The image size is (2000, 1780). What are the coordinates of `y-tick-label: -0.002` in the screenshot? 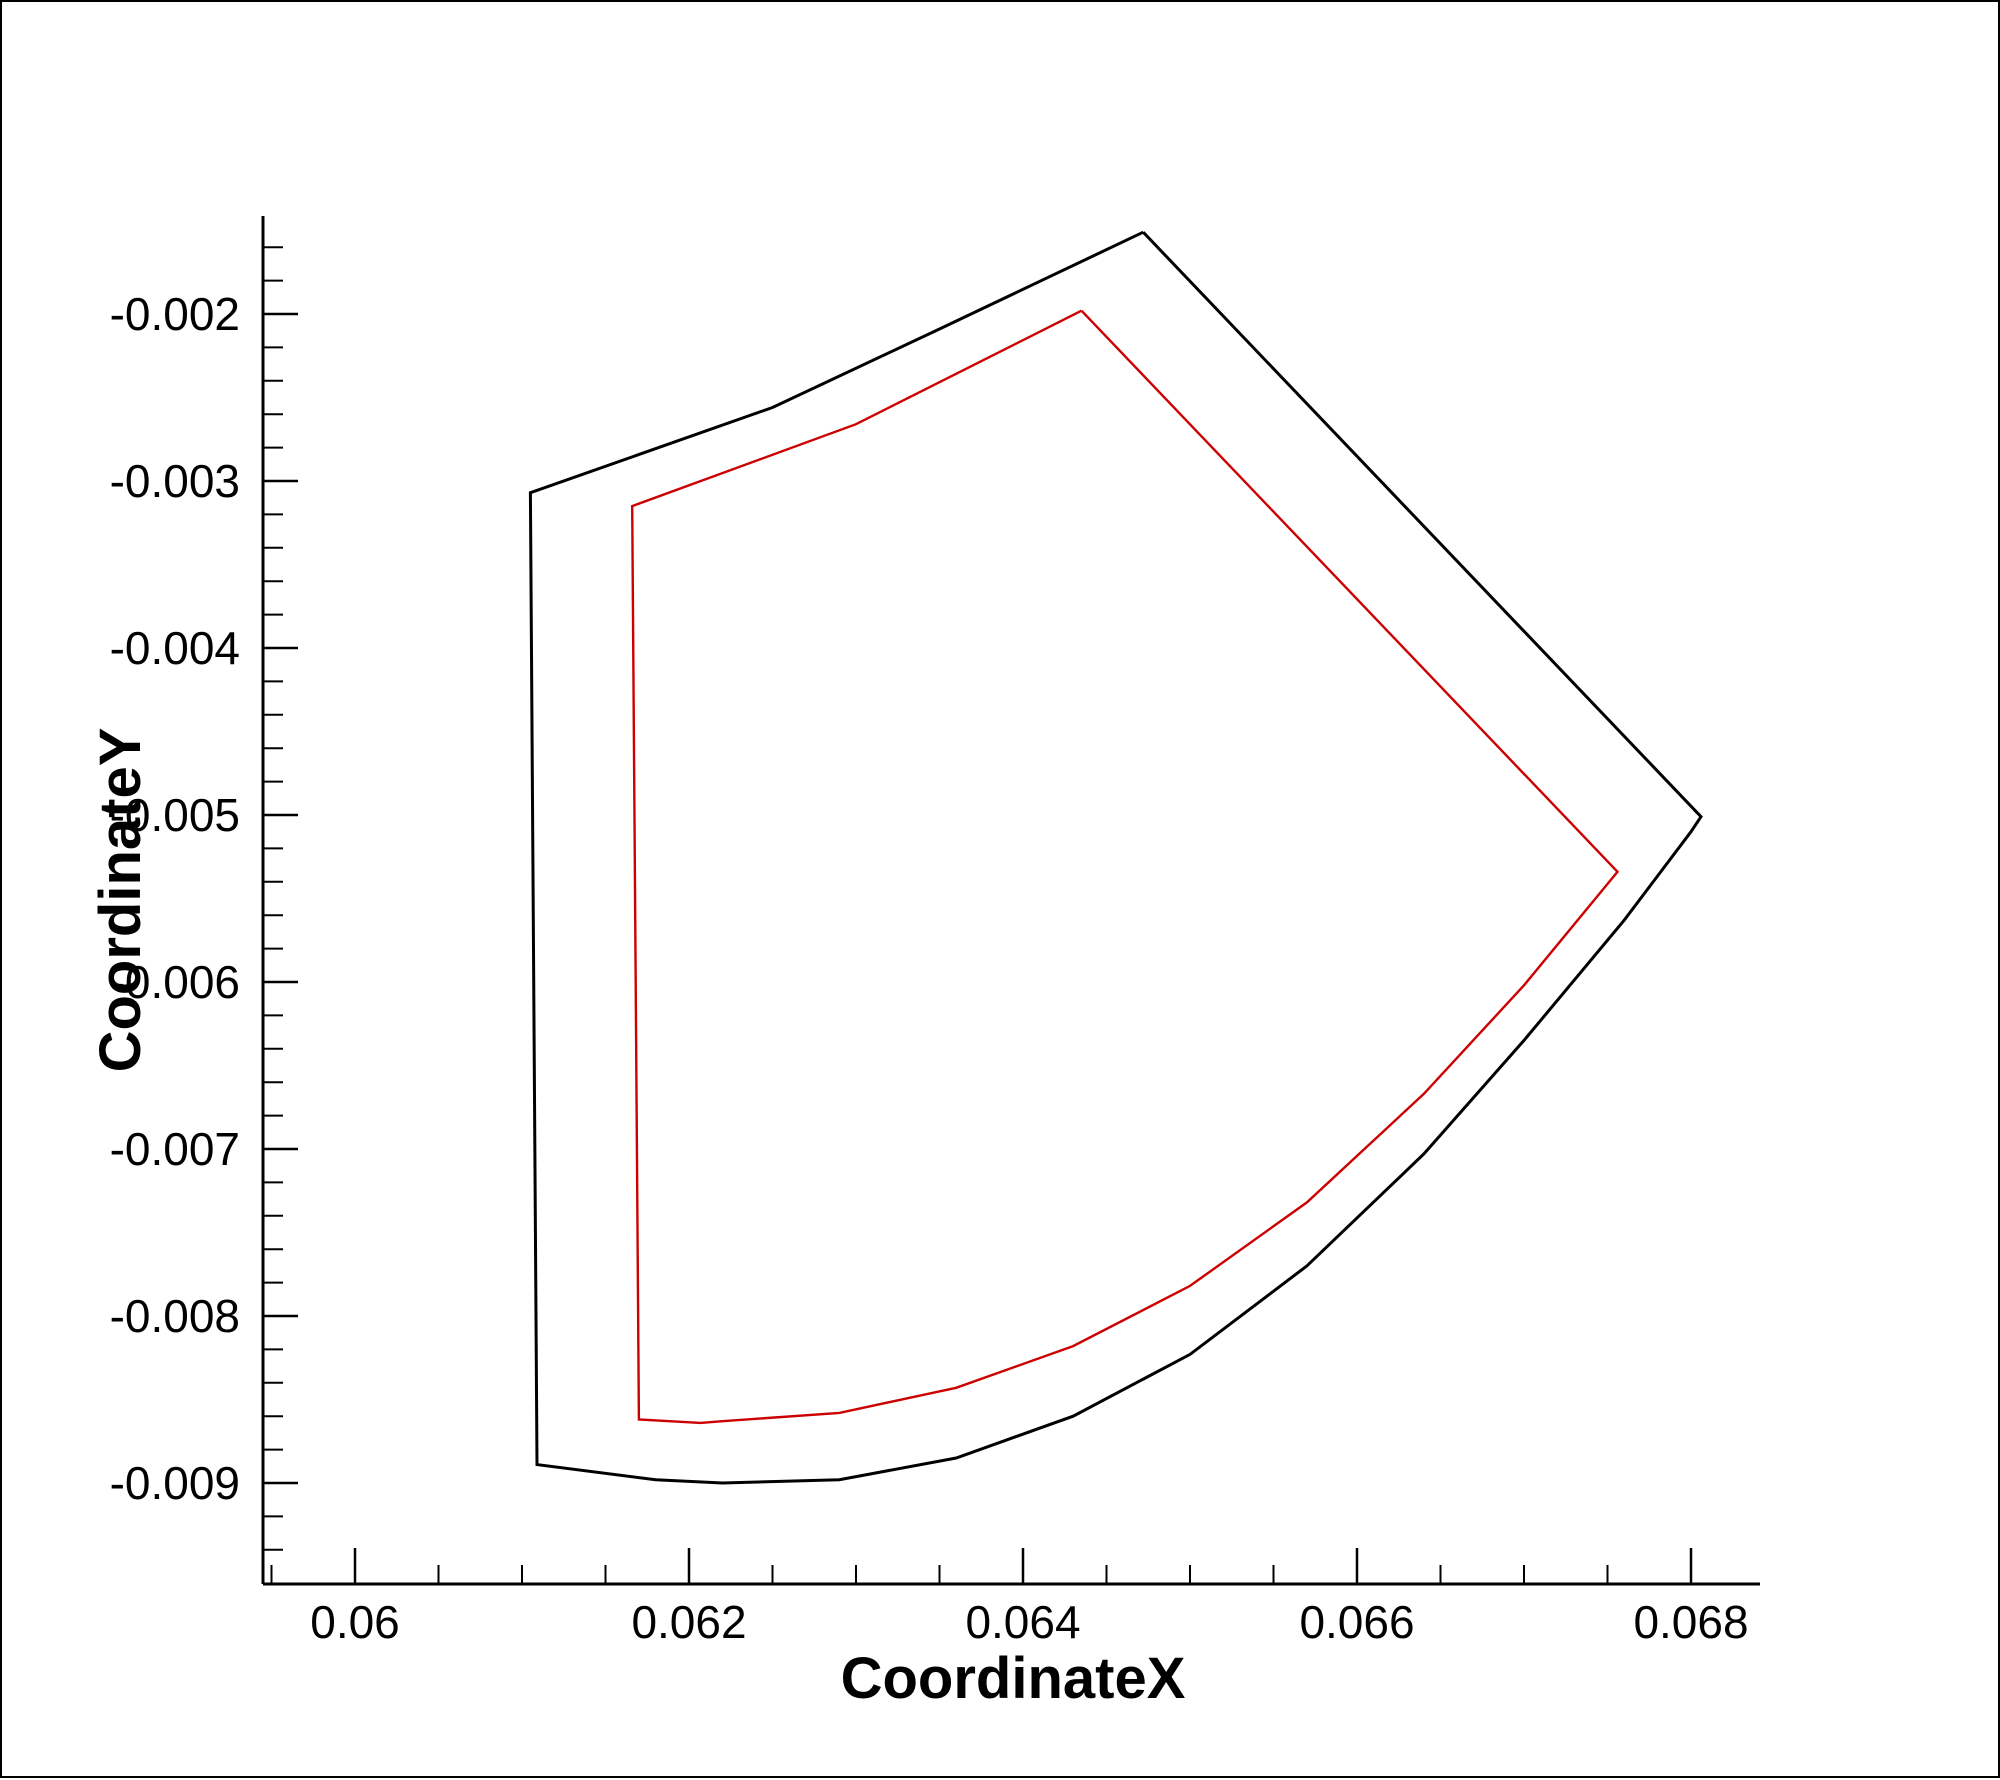 It's located at (175, 314).